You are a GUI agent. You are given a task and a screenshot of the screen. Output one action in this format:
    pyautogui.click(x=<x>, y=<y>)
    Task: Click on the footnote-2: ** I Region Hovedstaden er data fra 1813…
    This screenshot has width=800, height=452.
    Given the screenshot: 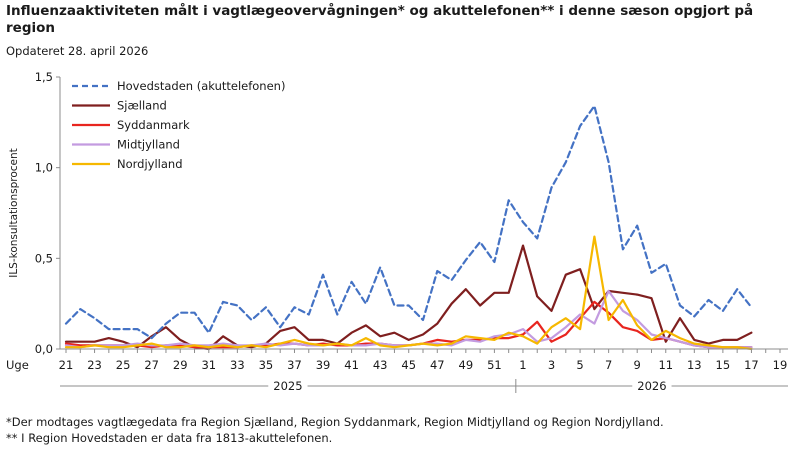 What is the action you would take?
    pyautogui.click(x=169, y=438)
    